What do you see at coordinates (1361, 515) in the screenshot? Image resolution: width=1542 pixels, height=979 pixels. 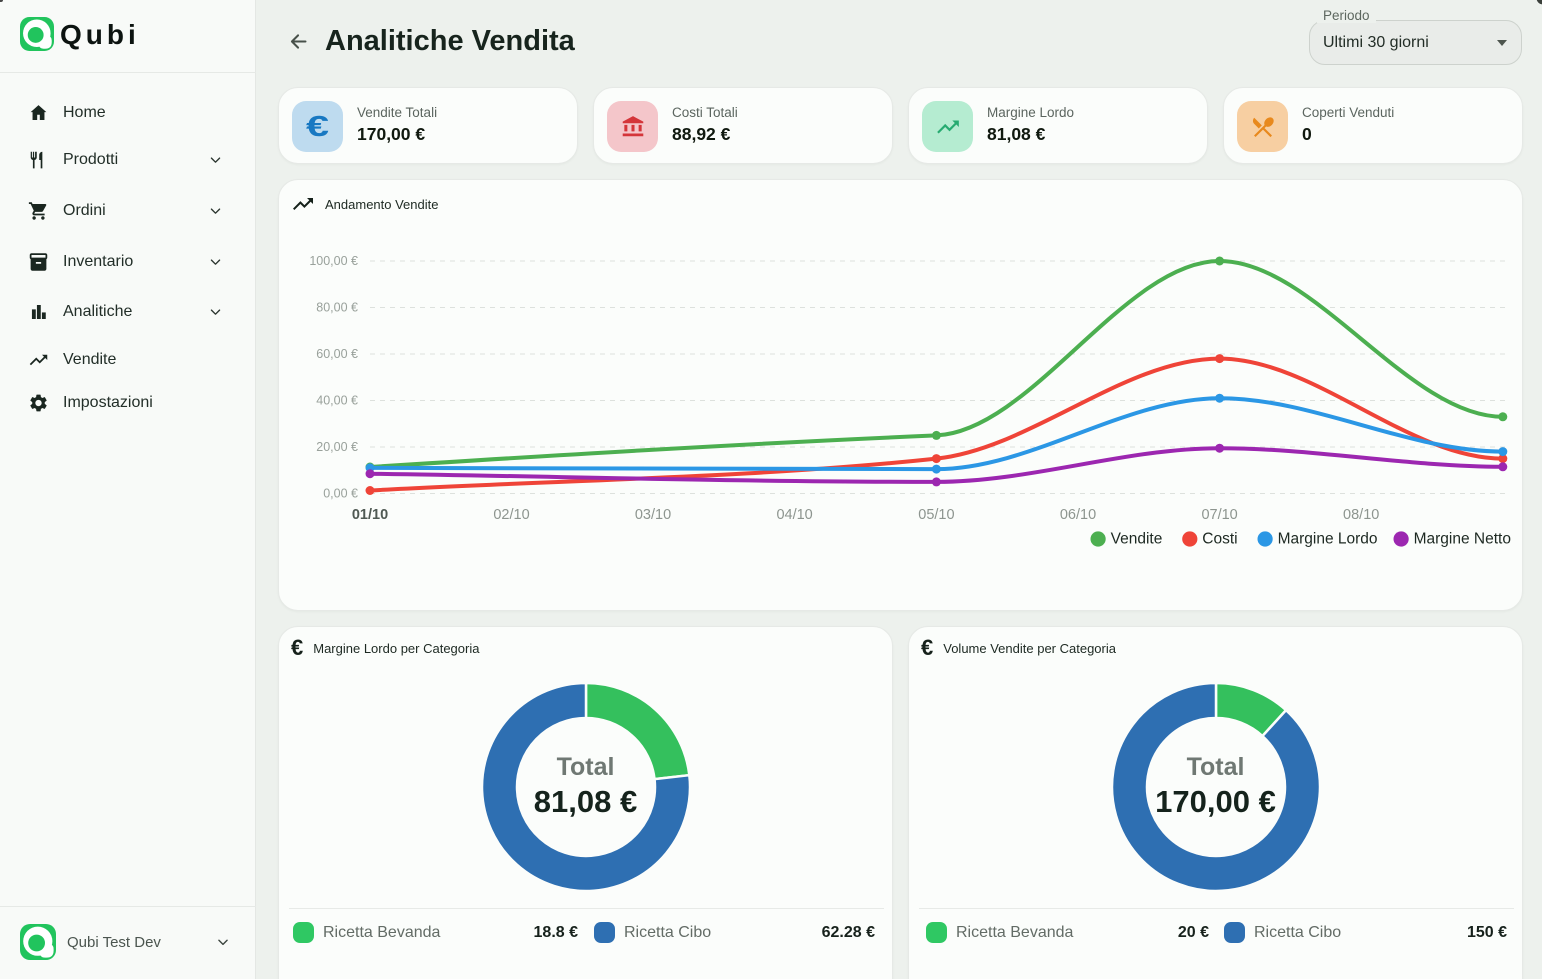 I see `svg-text: 08/10` at bounding box center [1361, 515].